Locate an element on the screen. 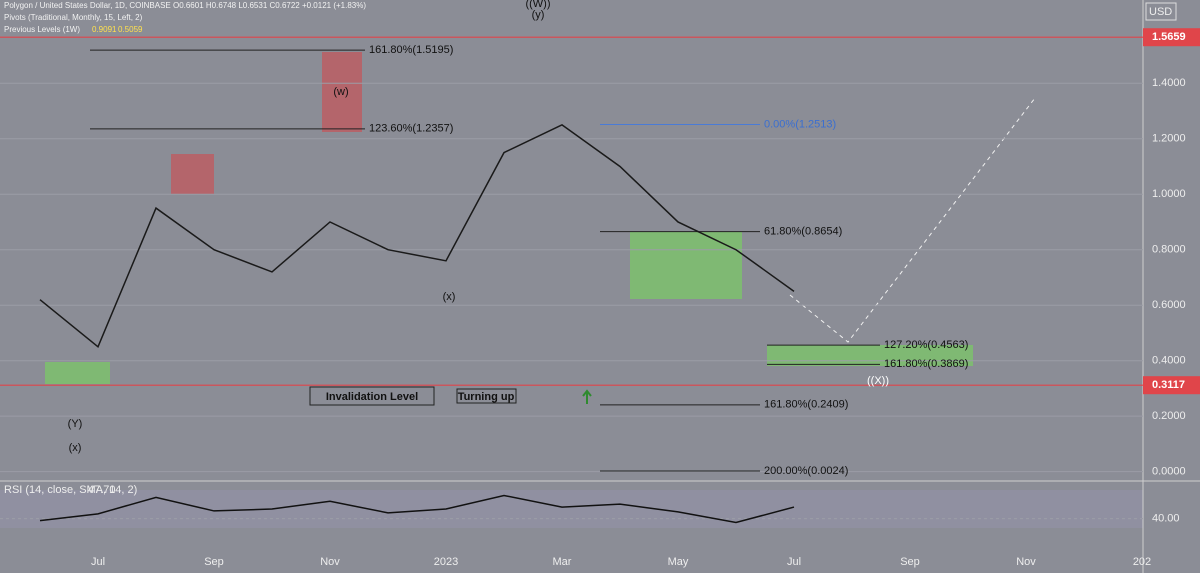 This screenshot has height=573, width=1200. rsi-band is located at coordinates (571, 509).